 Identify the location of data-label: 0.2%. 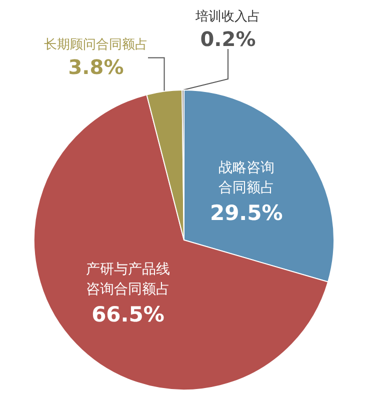
(228, 39).